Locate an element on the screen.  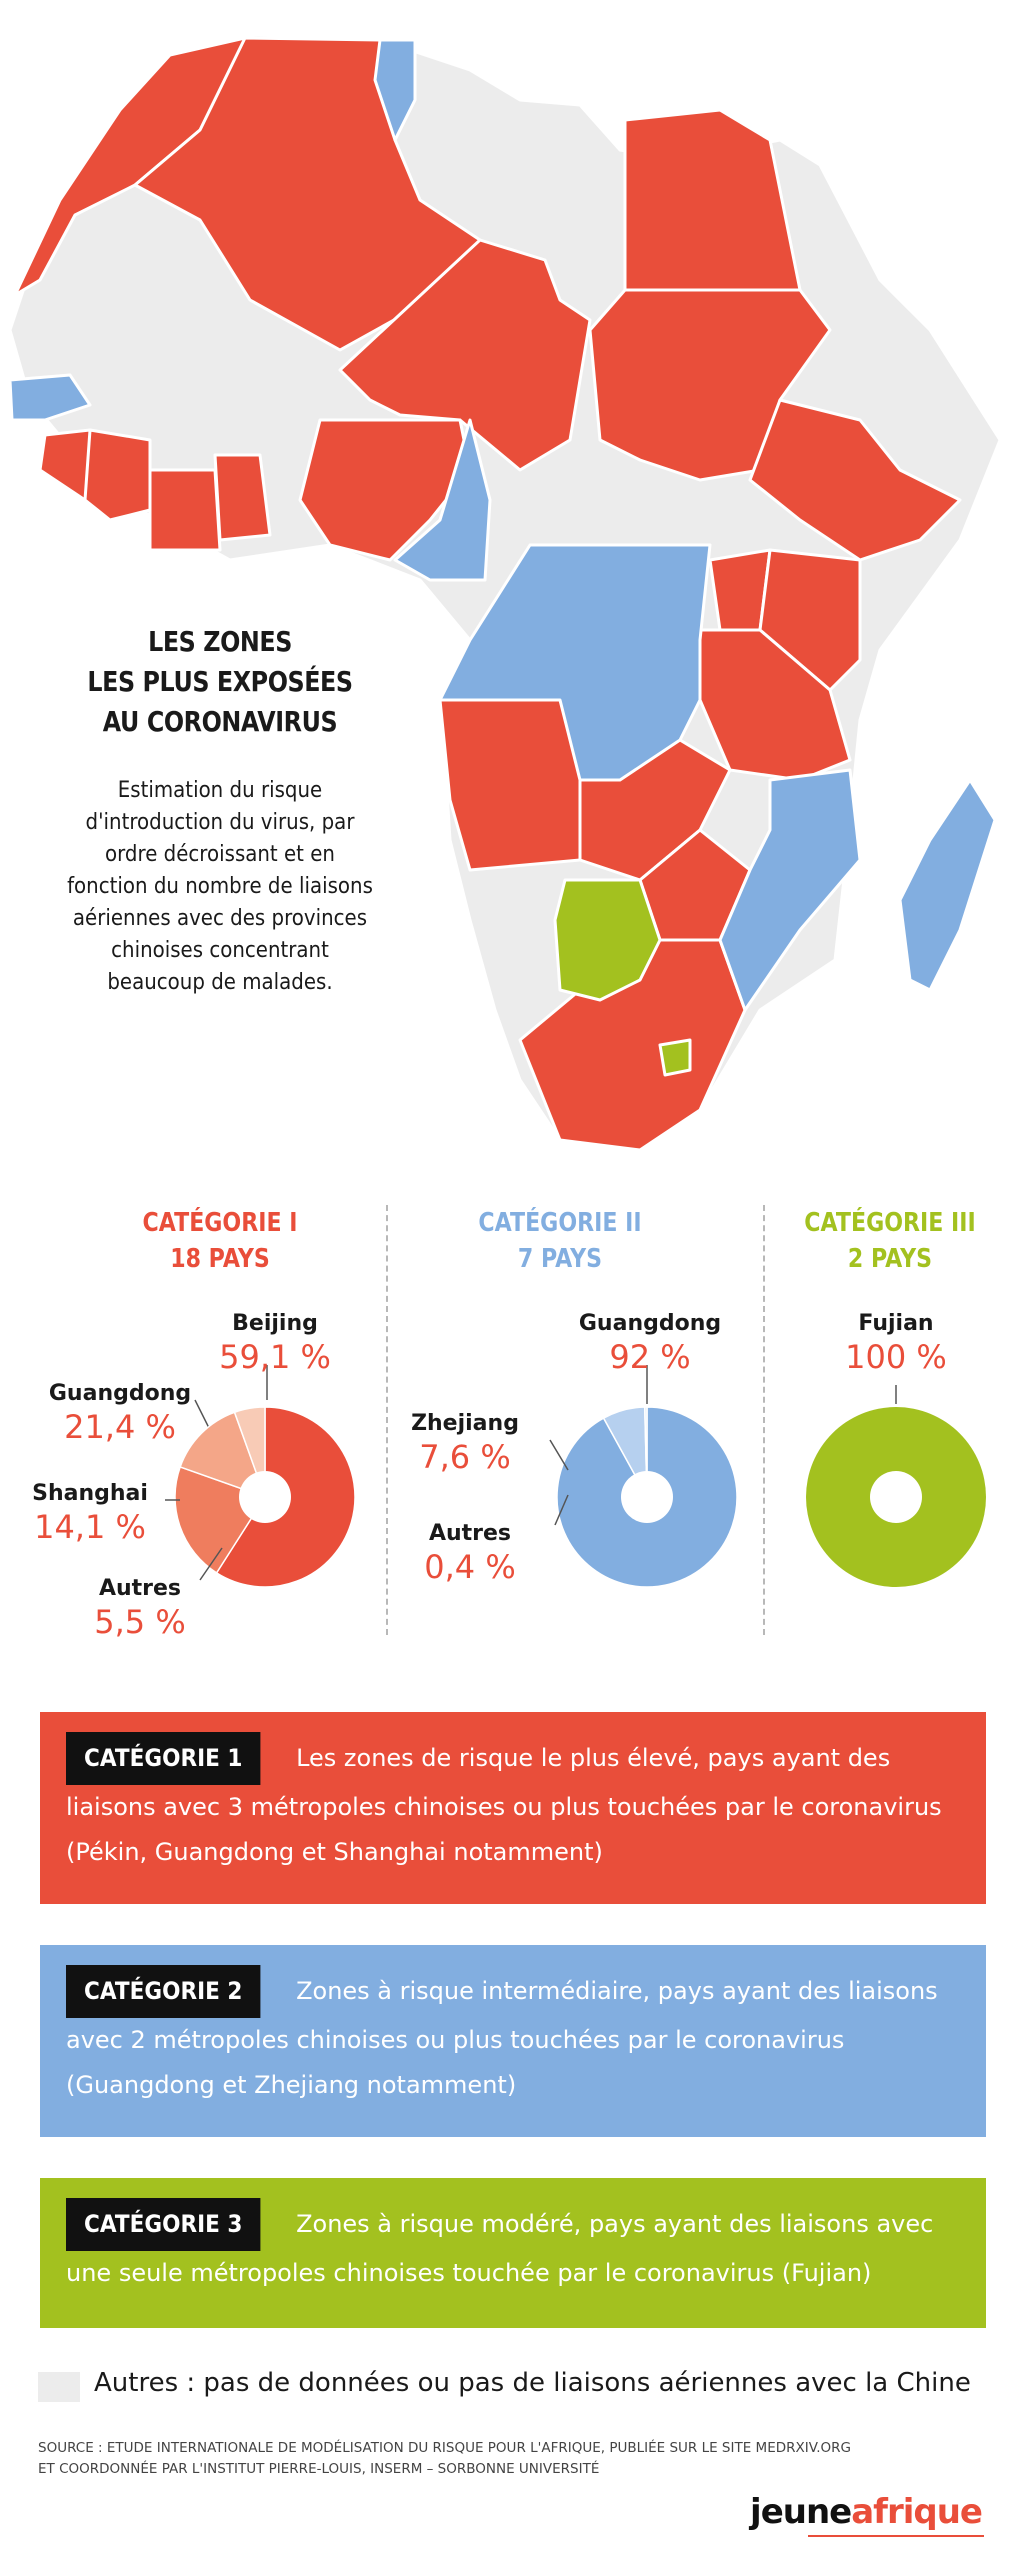
chart-1-leader-autres is located at coordinates (211, 1564).